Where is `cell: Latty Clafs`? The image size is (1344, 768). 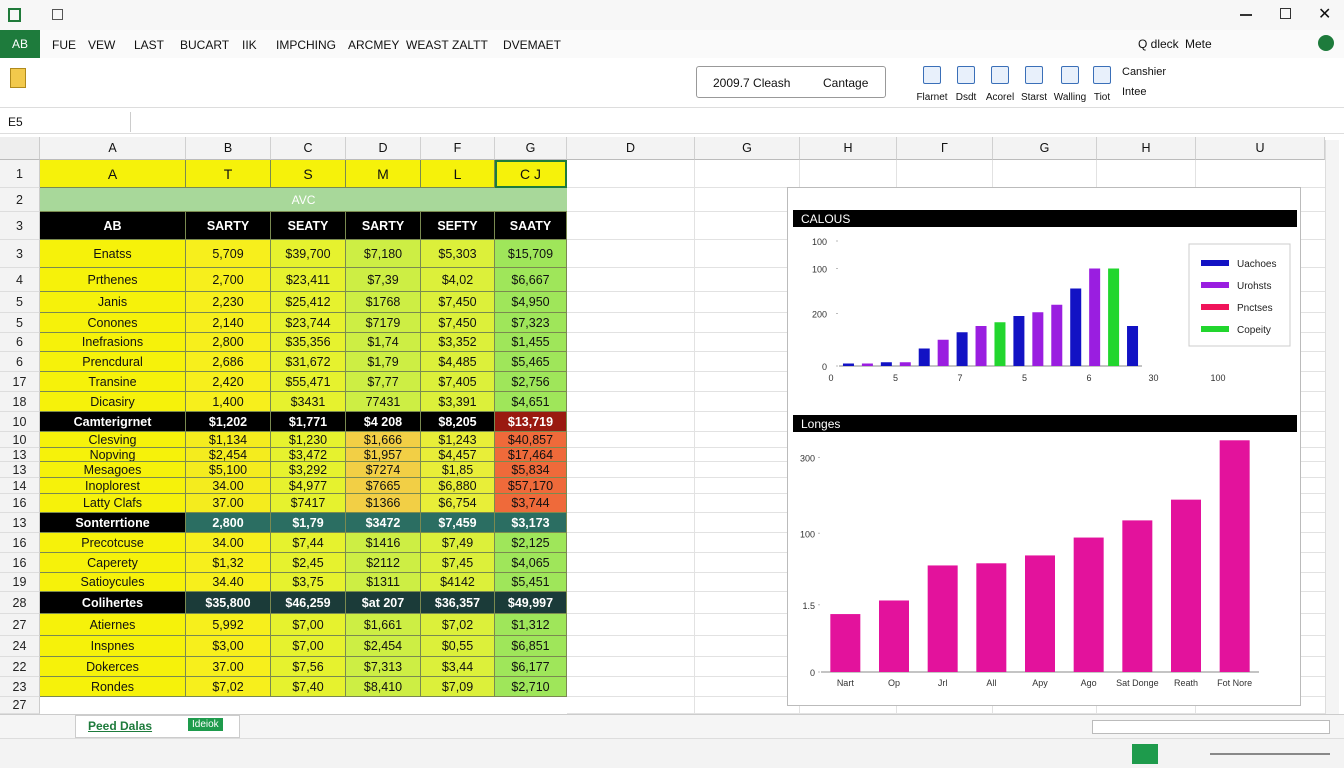
cell: Latty Clafs is located at coordinates (113, 503).